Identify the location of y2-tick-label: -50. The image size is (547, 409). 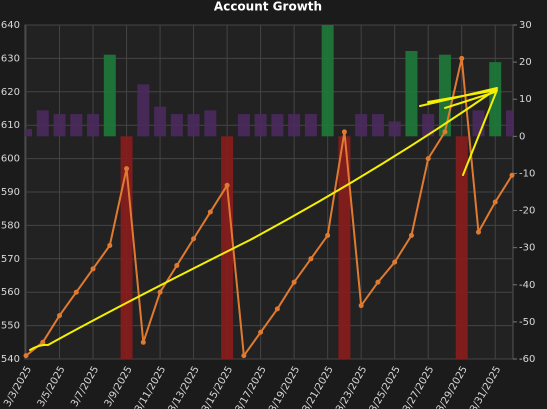
(527, 322).